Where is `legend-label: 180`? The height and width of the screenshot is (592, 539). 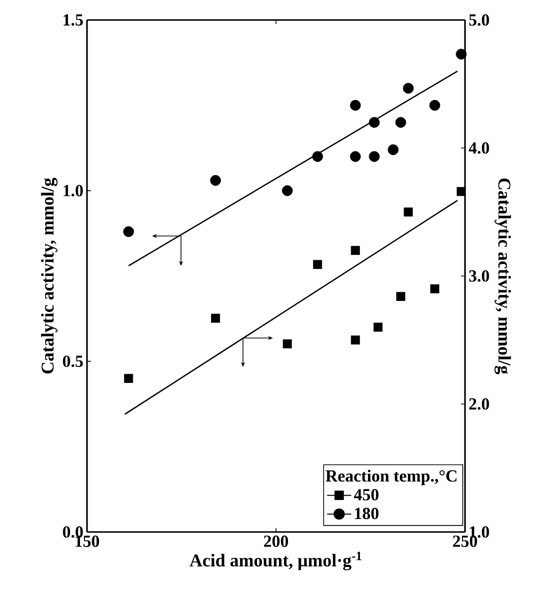 legend-label: 180 is located at coordinates (366, 514).